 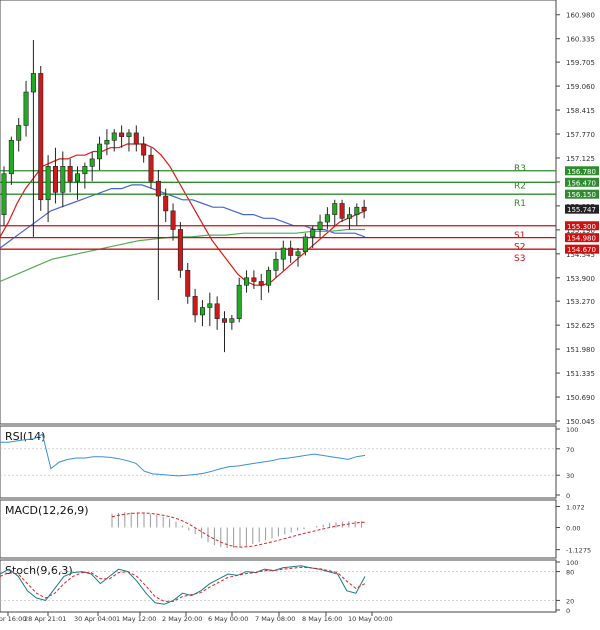 What do you see at coordinates (570, 450) in the screenshot?
I see `indicator-tick-label: 70` at bounding box center [570, 450].